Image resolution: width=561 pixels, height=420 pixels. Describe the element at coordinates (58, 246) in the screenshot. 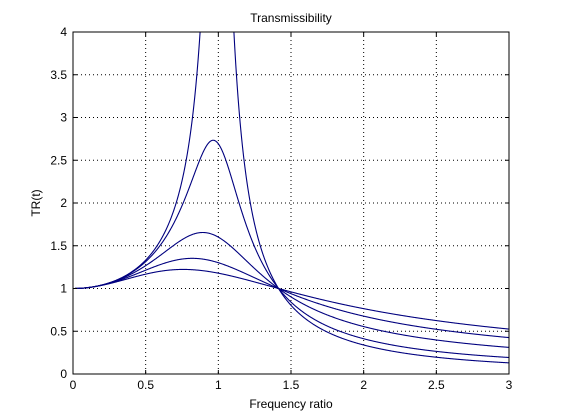

I see `y-tick-label: 1.5` at that location.